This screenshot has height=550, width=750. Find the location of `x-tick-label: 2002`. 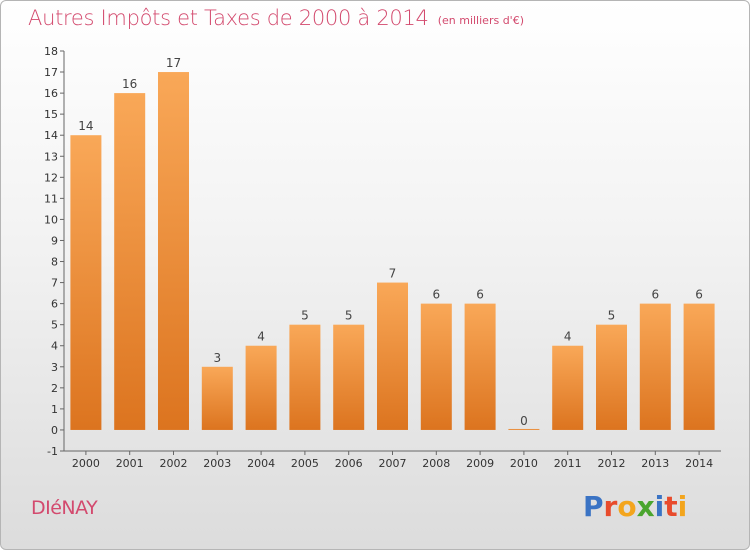

x-tick-label: 2002 is located at coordinates (174, 463).